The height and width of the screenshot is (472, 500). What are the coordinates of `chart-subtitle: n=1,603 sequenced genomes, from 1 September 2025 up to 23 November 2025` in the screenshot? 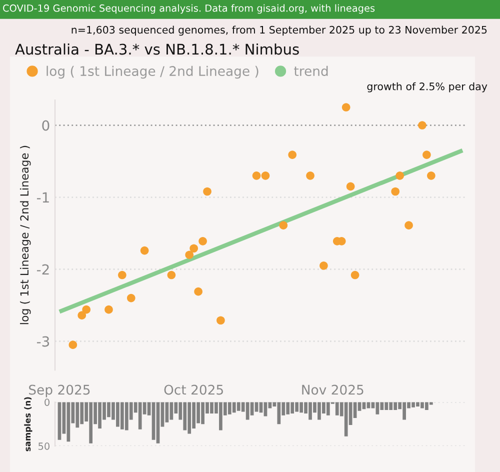 It's located at (279, 31).